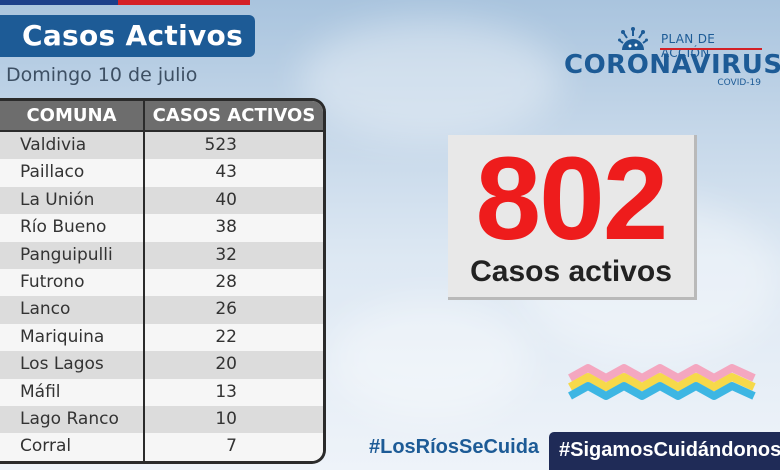 The height and width of the screenshot is (470, 780). I want to click on row-casos: 7, so click(231, 446).